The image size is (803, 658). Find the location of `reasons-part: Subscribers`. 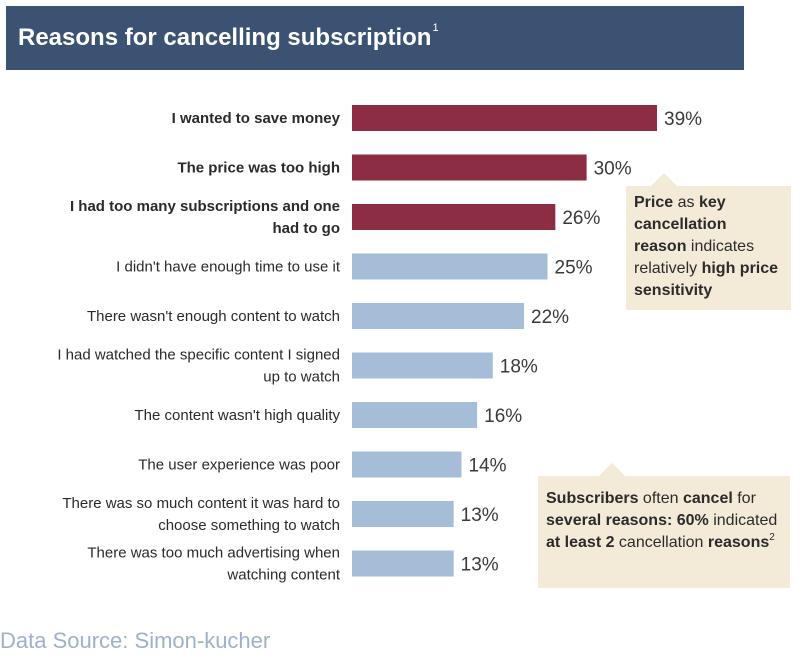

reasons-part: Subscribers is located at coordinates (592, 498).